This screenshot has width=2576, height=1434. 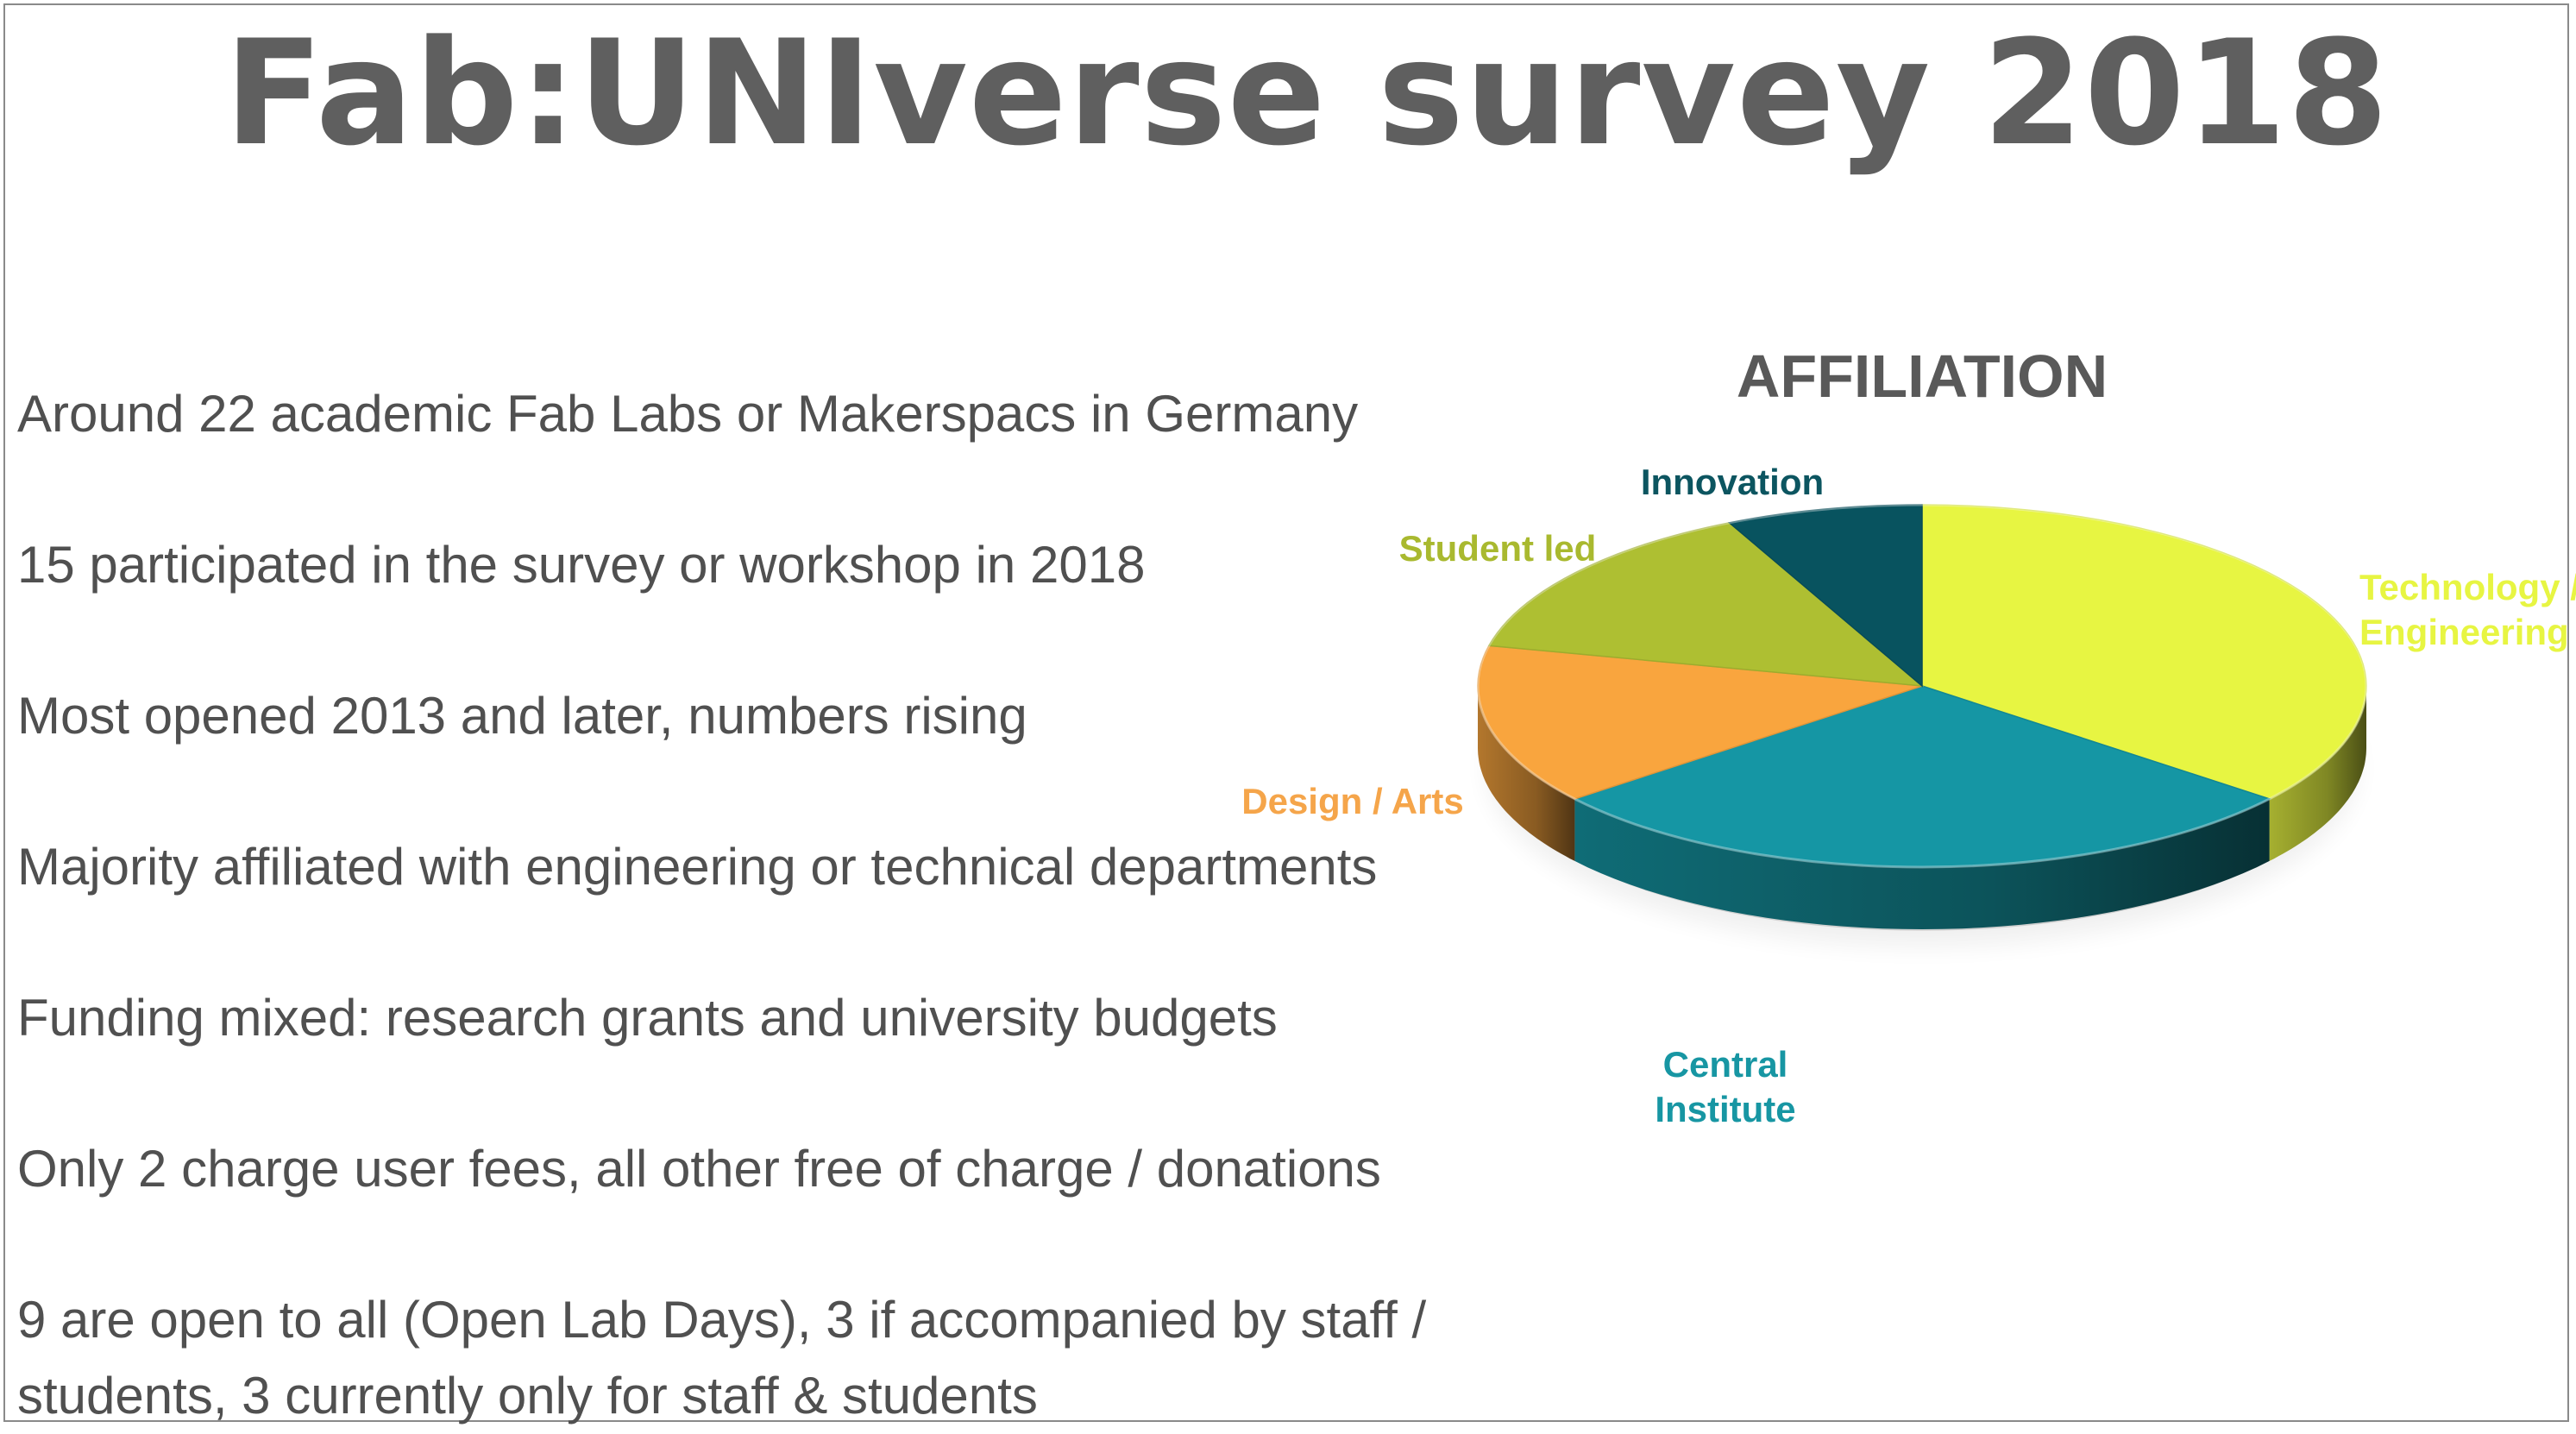 I want to click on pie-top-layer, so click(x=1922, y=686).